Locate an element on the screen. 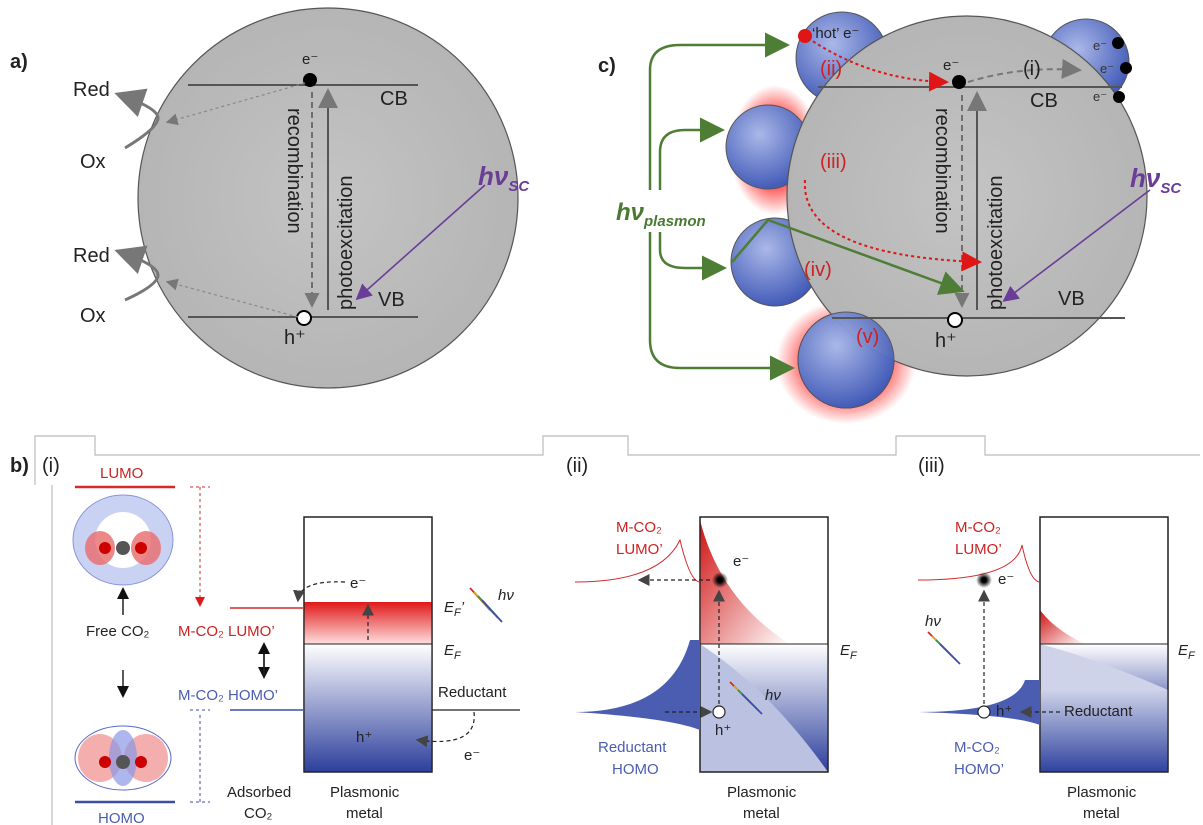 Image resolution: width=1203 pixels, height=825 pixels. plasmon-excitation-bottom is located at coordinates (721, 306).